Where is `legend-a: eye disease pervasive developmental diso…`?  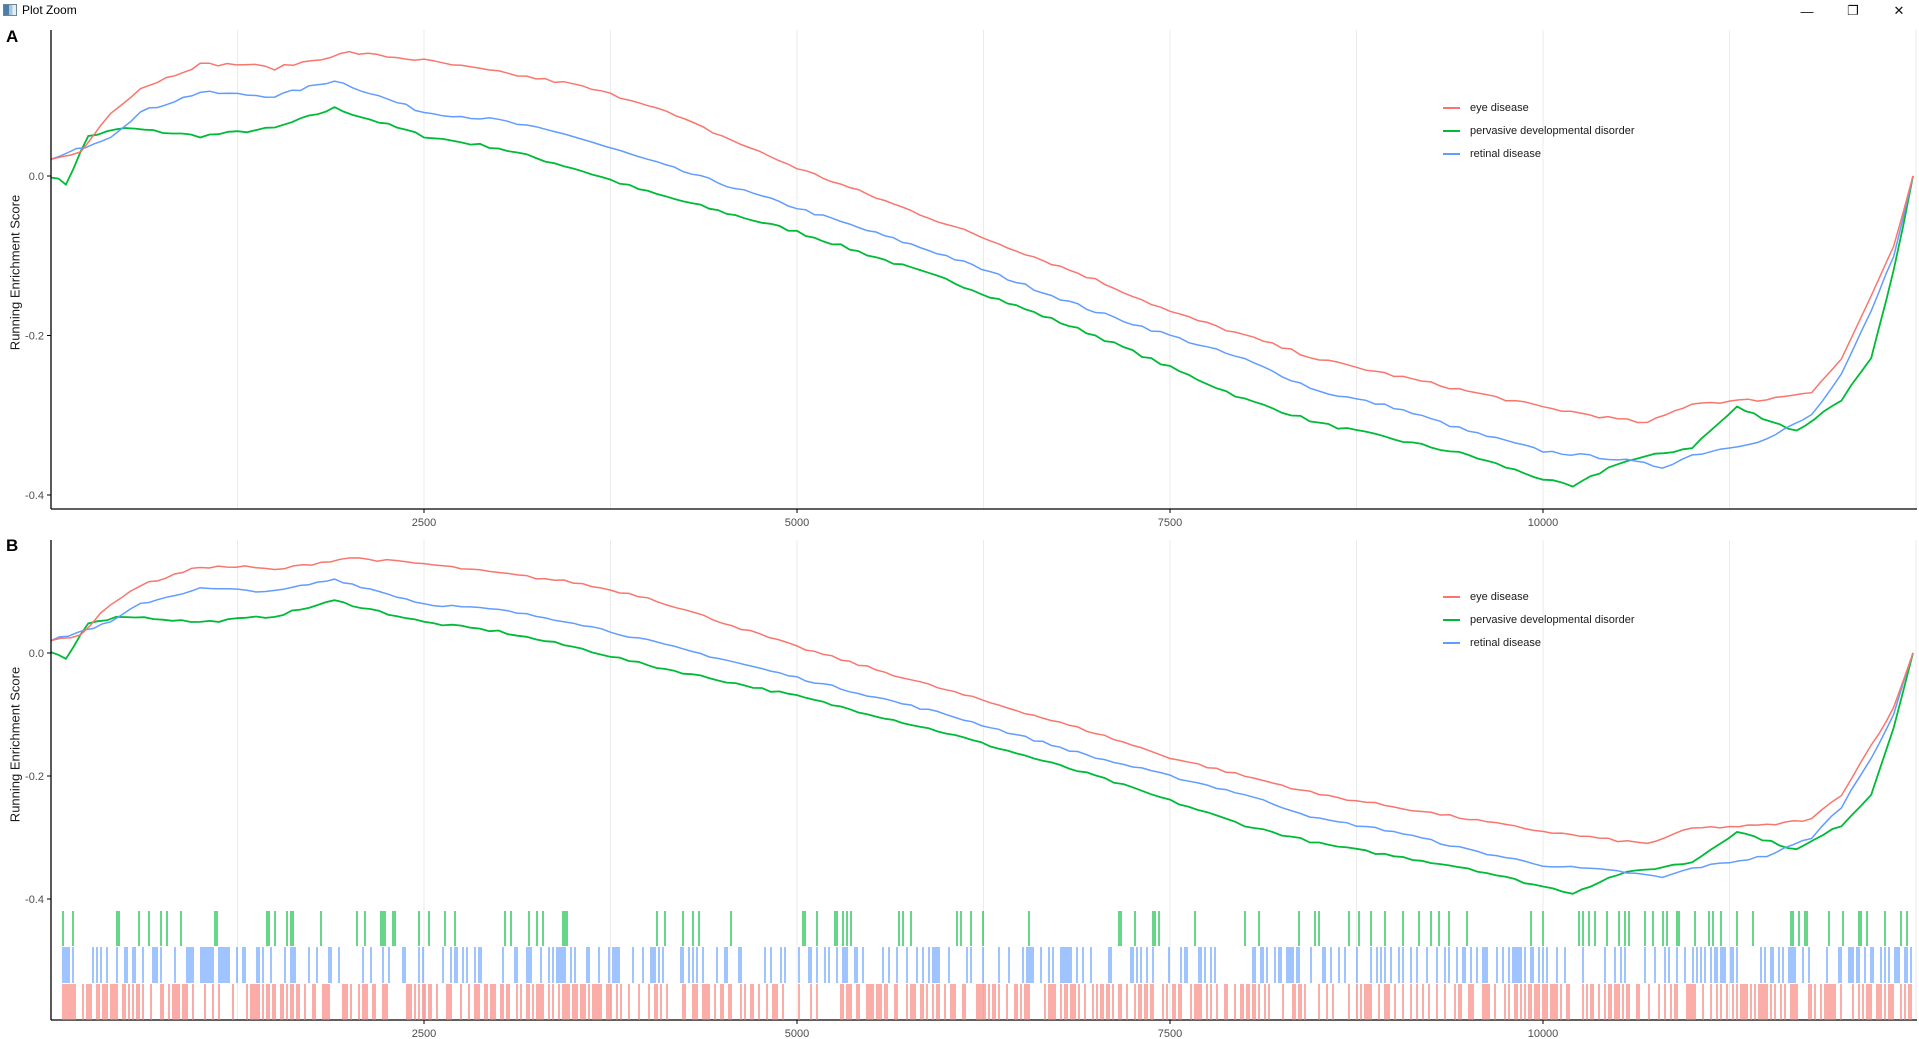 legend-a: eye disease pervasive developmental diso… is located at coordinates (1538, 130).